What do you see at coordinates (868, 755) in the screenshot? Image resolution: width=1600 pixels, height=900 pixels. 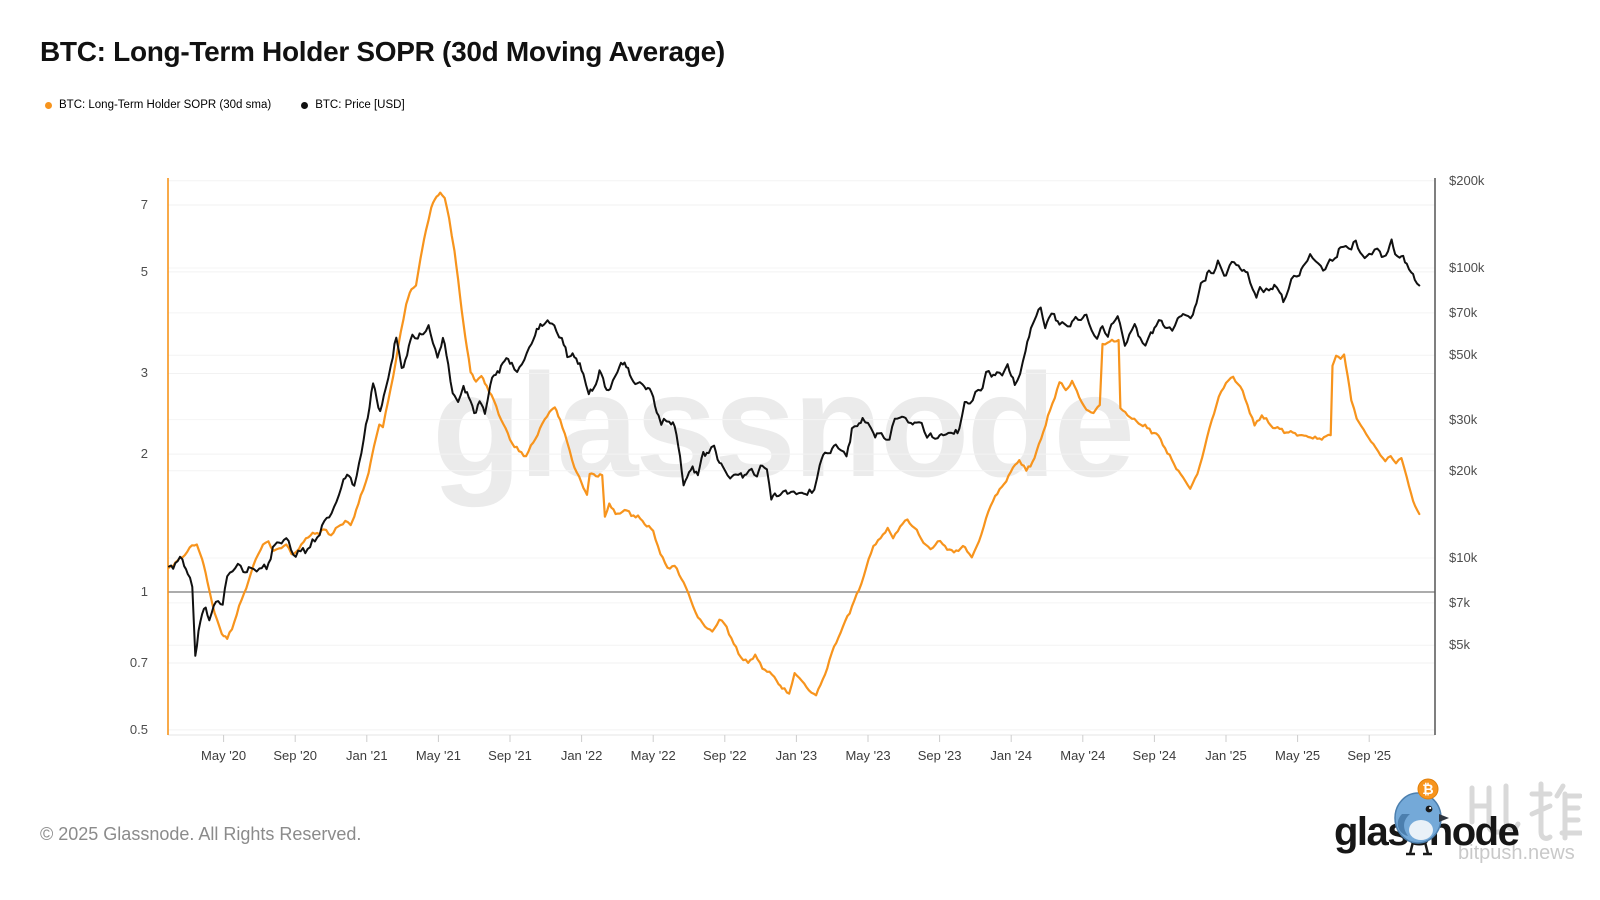 I see `x-axis-tick-label: May '23` at bounding box center [868, 755].